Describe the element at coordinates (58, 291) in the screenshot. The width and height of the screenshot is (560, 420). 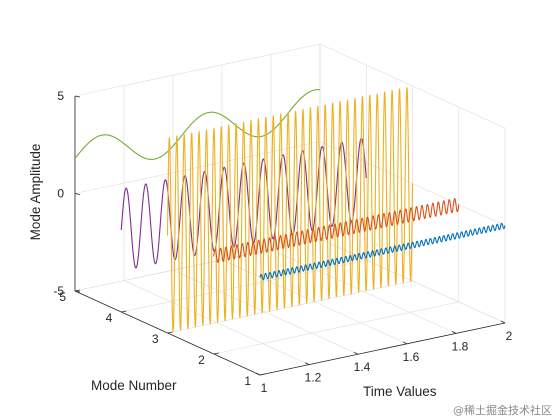
I see `z-tick-label: -5` at that location.